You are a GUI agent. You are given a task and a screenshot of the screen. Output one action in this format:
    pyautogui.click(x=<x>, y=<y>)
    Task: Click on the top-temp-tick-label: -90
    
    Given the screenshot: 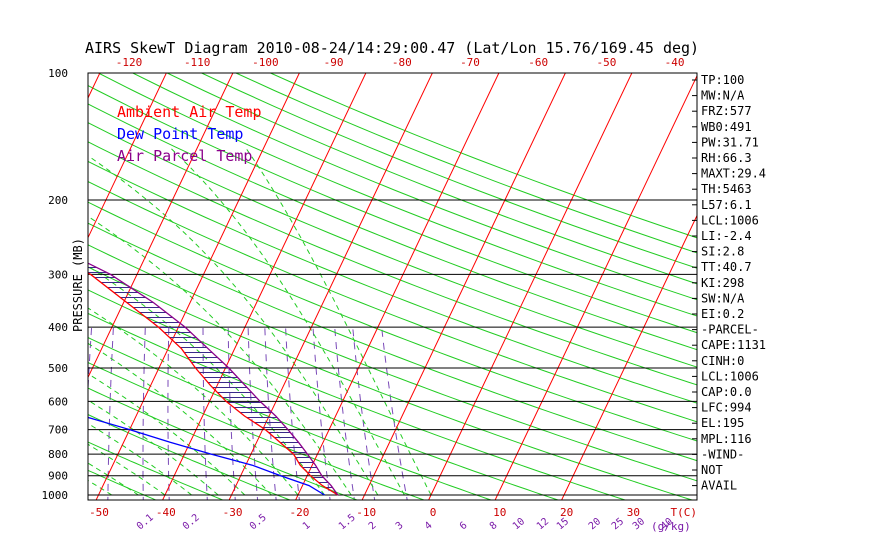 What is the action you would take?
    pyautogui.click(x=334, y=62)
    